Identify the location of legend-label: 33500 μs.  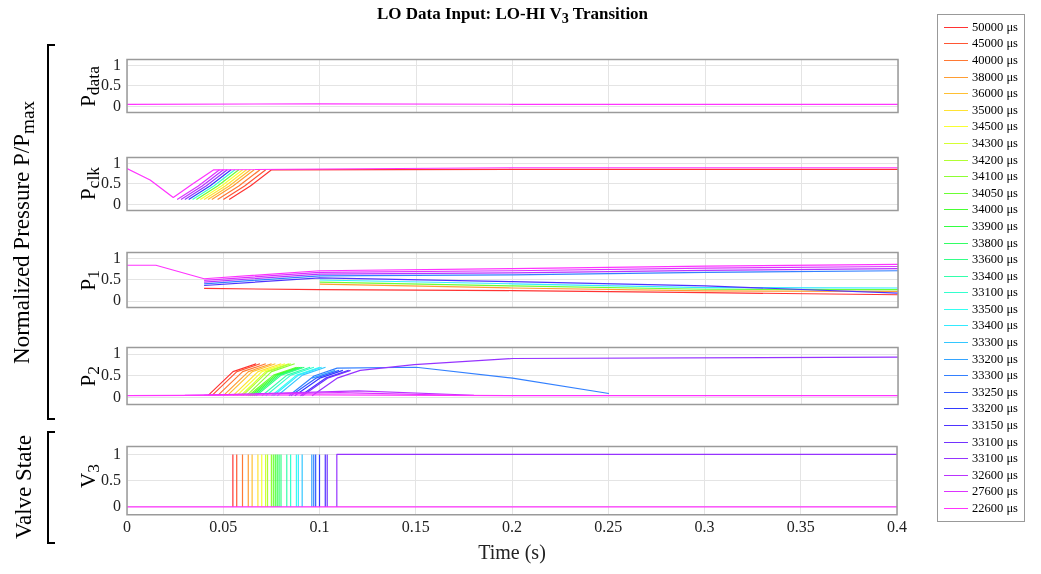
(995, 309).